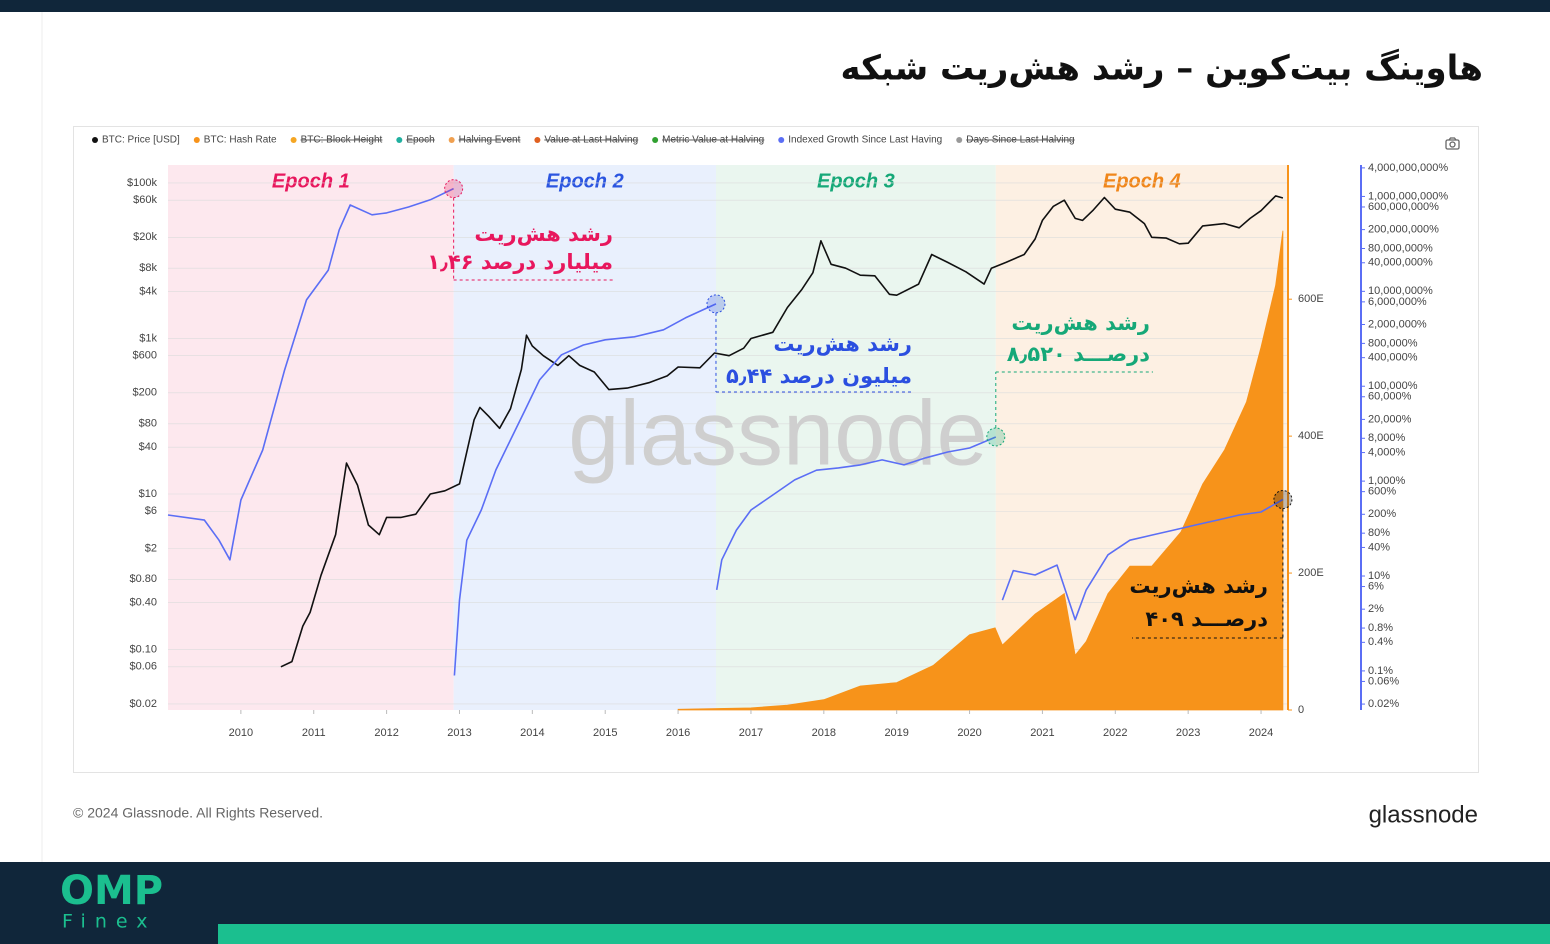 This screenshot has height=944, width=1550. What do you see at coordinates (240, 140) in the screenshot?
I see `legend-label: BTC: Hash Rate` at bounding box center [240, 140].